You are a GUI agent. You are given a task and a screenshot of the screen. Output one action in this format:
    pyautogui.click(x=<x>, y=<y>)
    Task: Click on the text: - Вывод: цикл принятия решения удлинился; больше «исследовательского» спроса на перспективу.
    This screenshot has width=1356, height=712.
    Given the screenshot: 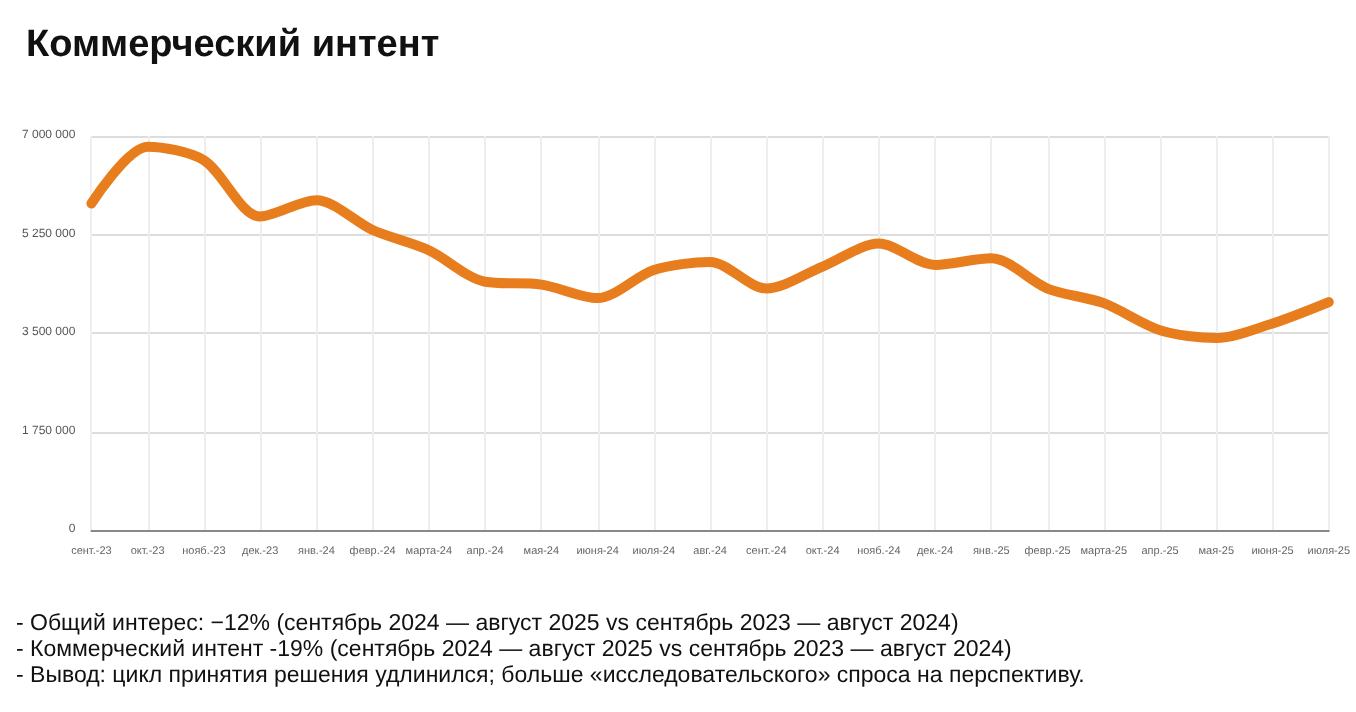 What is the action you would take?
    pyautogui.click(x=550, y=676)
    